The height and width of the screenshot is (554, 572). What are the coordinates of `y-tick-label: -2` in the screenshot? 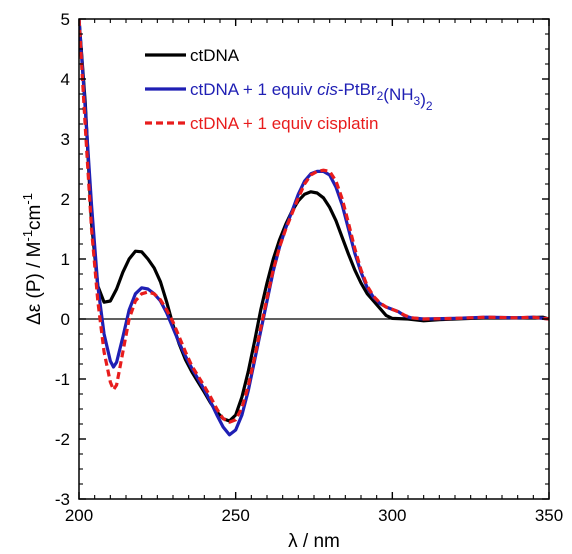 It's located at (62, 439).